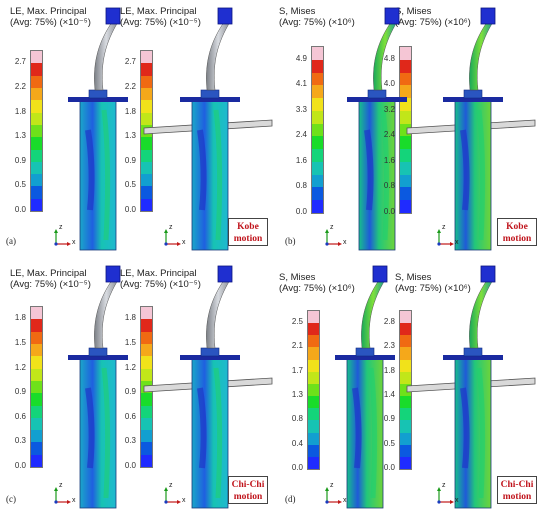 This screenshot has height=516, width=550. What do you see at coordinates (146, 131) in the screenshot?
I see `right-color-scale` at bounding box center [146, 131].